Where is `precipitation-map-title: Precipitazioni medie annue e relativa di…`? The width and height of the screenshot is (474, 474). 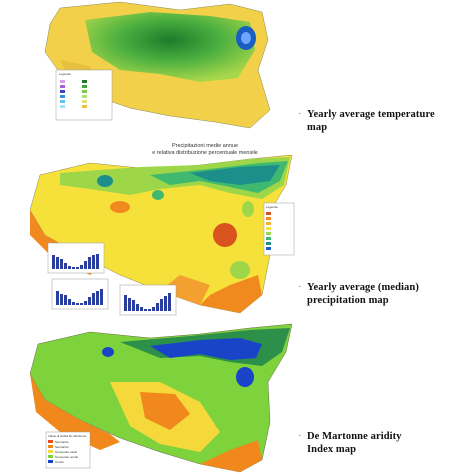
precipitation-map-title: Precipitazioni medie annue e relativa di… is located at coordinates (205, 150).